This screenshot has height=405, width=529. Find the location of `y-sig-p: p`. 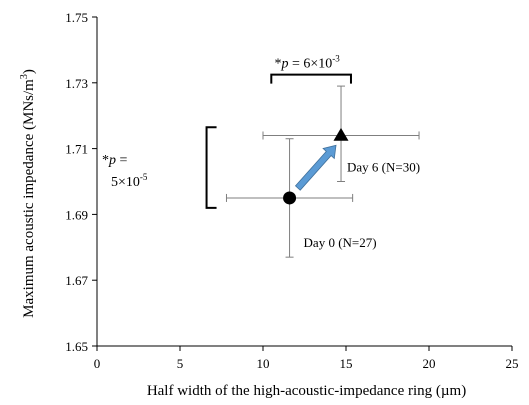

y-sig-p: p is located at coordinates (112, 160).